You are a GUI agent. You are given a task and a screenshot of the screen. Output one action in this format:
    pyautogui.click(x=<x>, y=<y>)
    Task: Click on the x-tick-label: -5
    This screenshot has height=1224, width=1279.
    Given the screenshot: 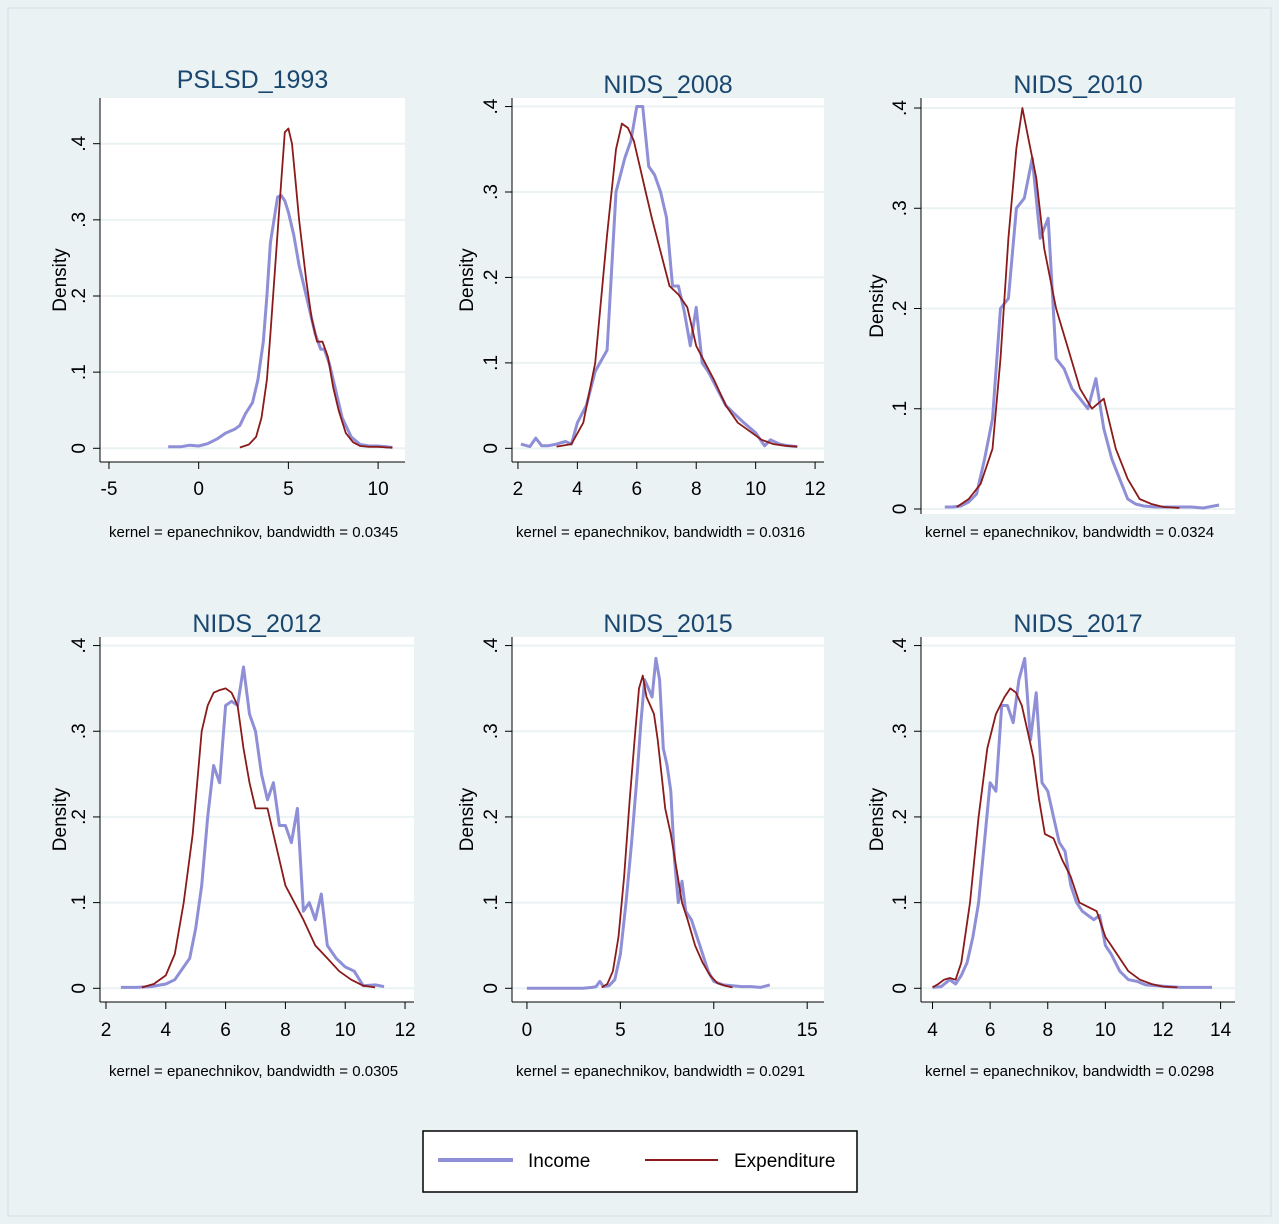 What is the action you would take?
    pyautogui.click(x=109, y=489)
    